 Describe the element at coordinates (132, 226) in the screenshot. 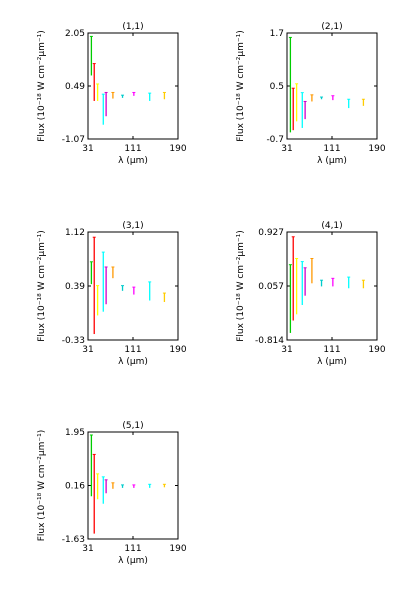

I see `chart-title: (3,1)` at that location.